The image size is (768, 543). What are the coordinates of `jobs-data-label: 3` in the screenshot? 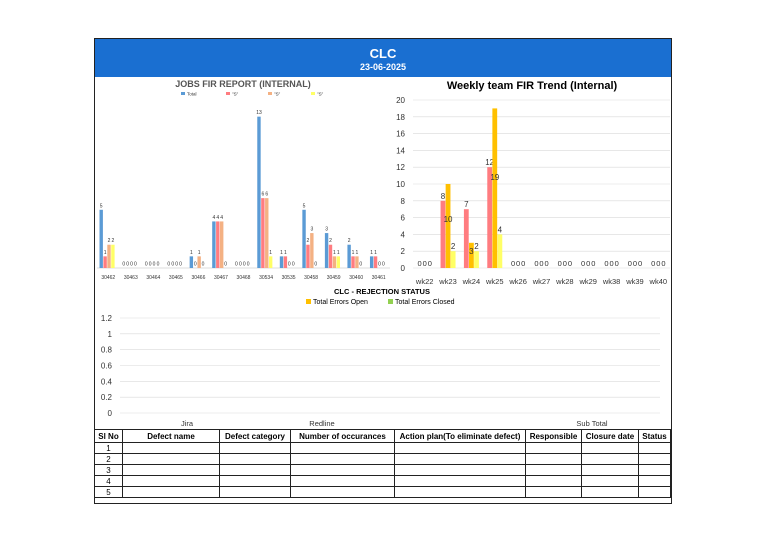 It's located at (311, 230).